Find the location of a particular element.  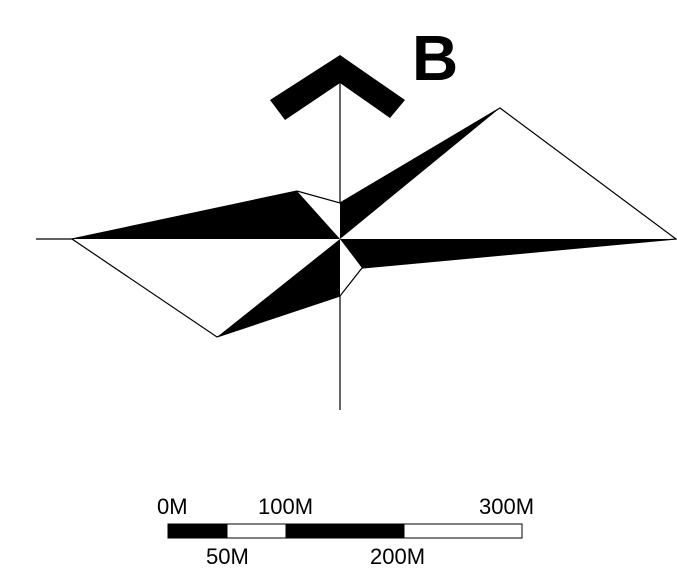

petal-southwest is located at coordinates (278, 288).